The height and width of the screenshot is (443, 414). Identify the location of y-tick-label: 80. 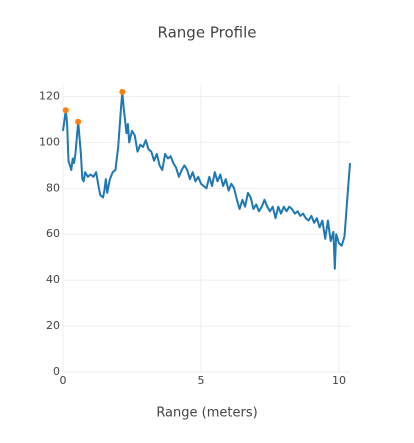
(53, 187).